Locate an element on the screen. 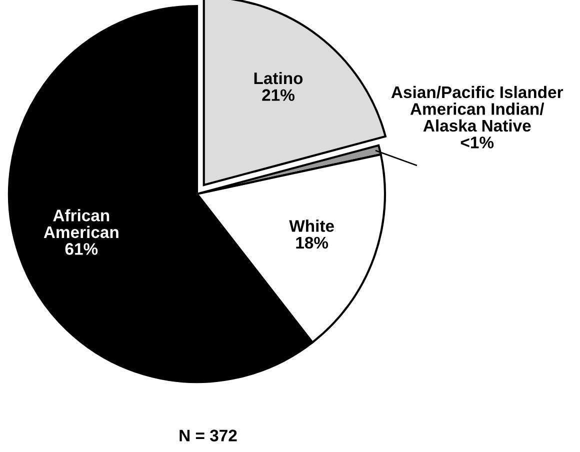  slice-label: Asian/Pacific Islander American Indian/ Alaska Native is located at coordinates (477, 109).